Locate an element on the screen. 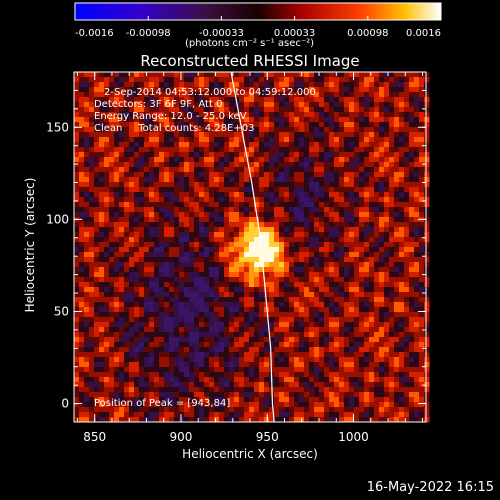 Image resolution: width=500 pixels, height=500 pixels. colorbar-tick-label: -0.00033 is located at coordinates (221, 33).